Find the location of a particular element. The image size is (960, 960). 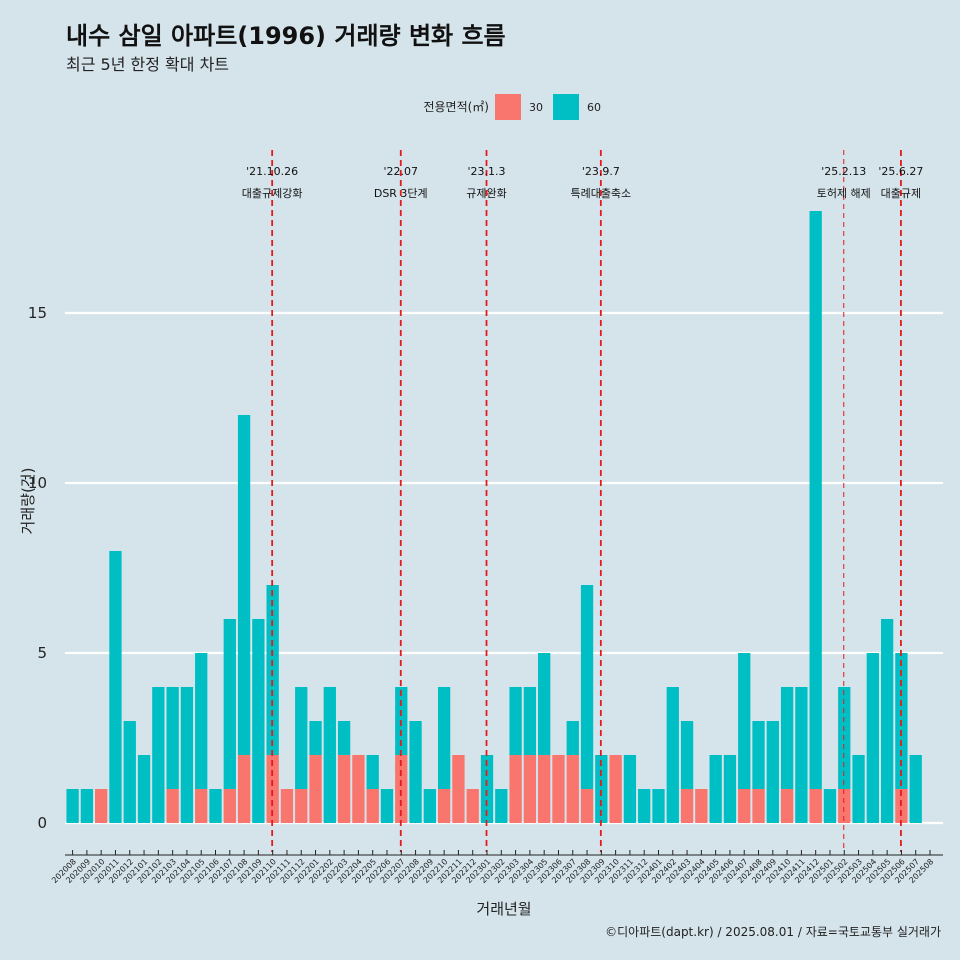

event-date-3: '23.9.7 is located at coordinates (601, 171).